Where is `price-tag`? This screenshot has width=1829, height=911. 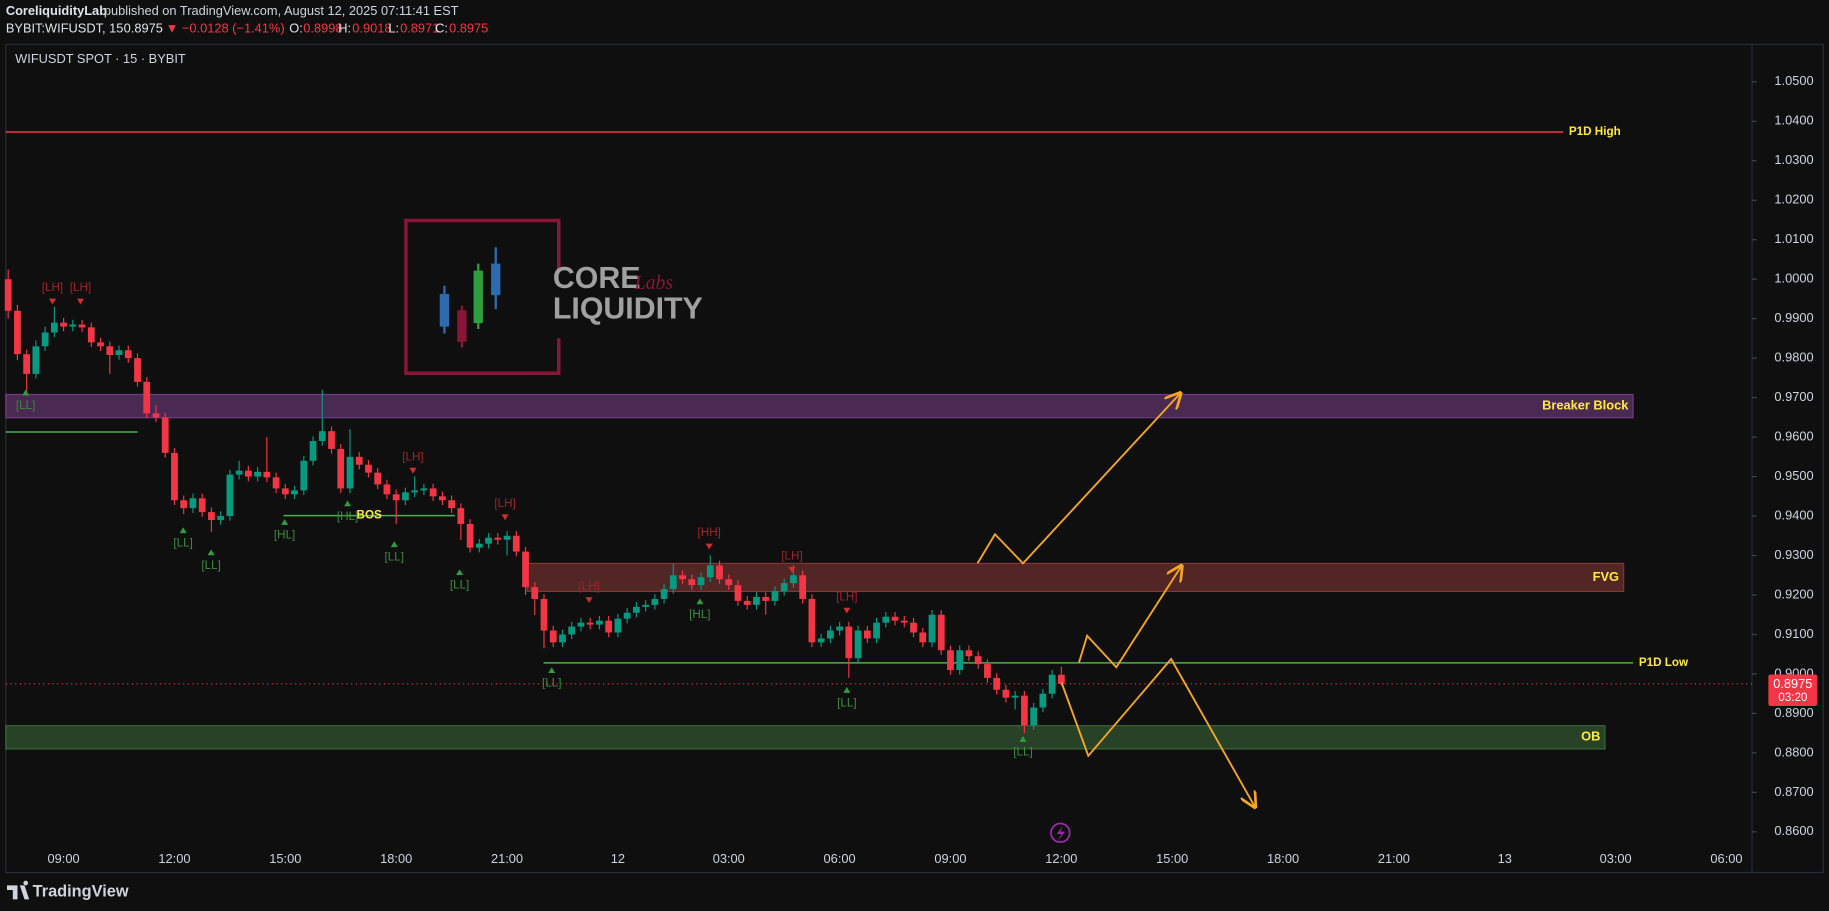 price-tag is located at coordinates (1793, 690).